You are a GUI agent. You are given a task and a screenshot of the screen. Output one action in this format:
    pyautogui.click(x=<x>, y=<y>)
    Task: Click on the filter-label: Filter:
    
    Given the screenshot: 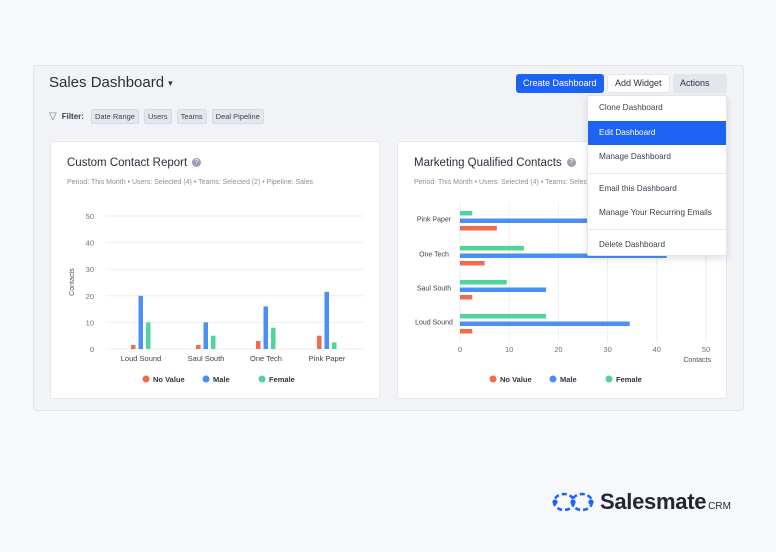 What is the action you would take?
    pyautogui.click(x=72, y=116)
    